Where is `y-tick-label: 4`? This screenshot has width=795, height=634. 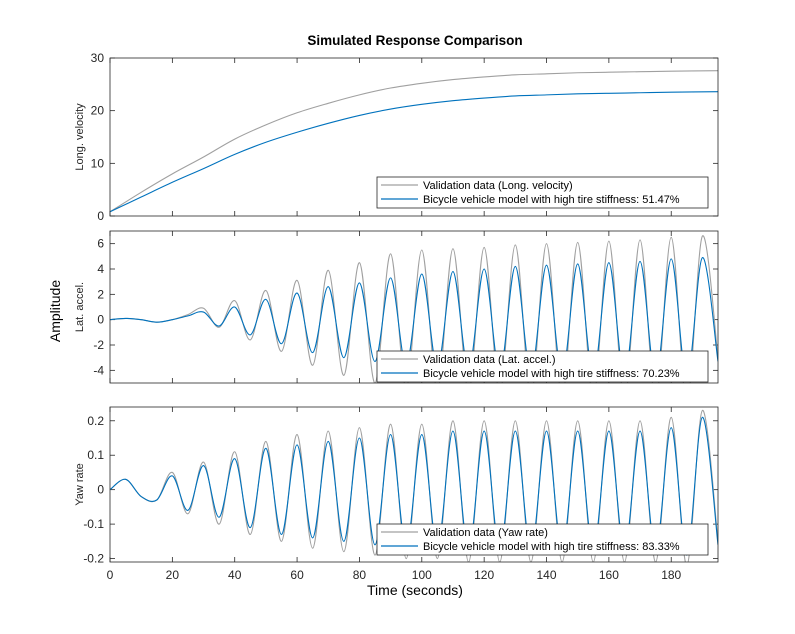 y-tick-label: 4 is located at coordinates (100, 269).